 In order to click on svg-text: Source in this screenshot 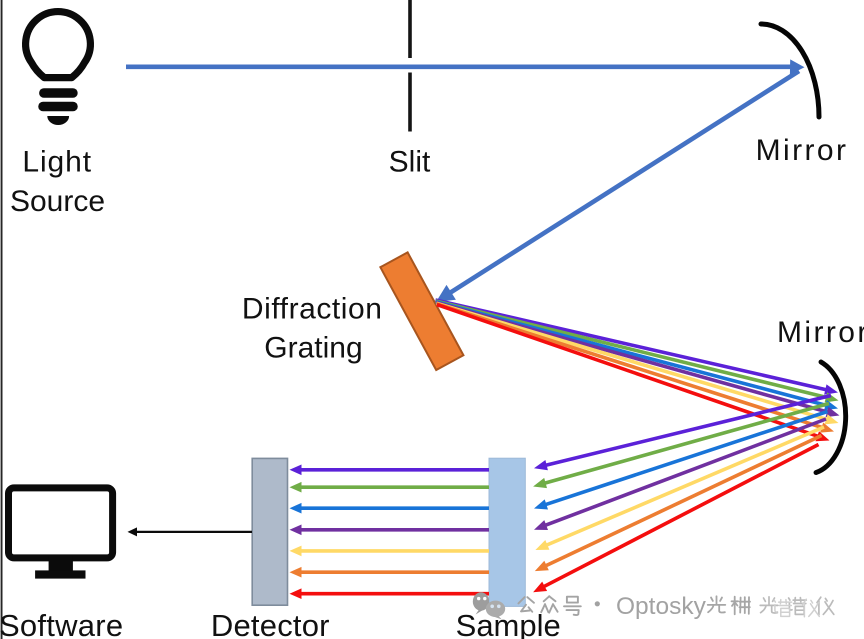, I will do `click(57, 201)`.